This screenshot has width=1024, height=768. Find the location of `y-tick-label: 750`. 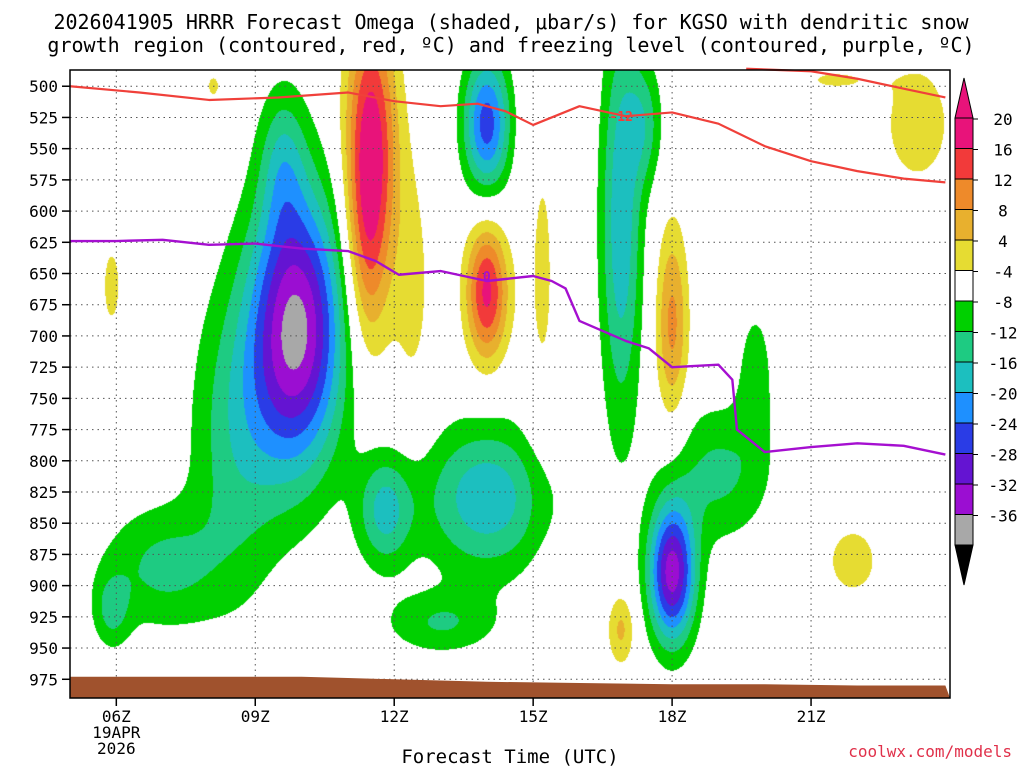

y-tick-label: 750 is located at coordinates (43, 398).